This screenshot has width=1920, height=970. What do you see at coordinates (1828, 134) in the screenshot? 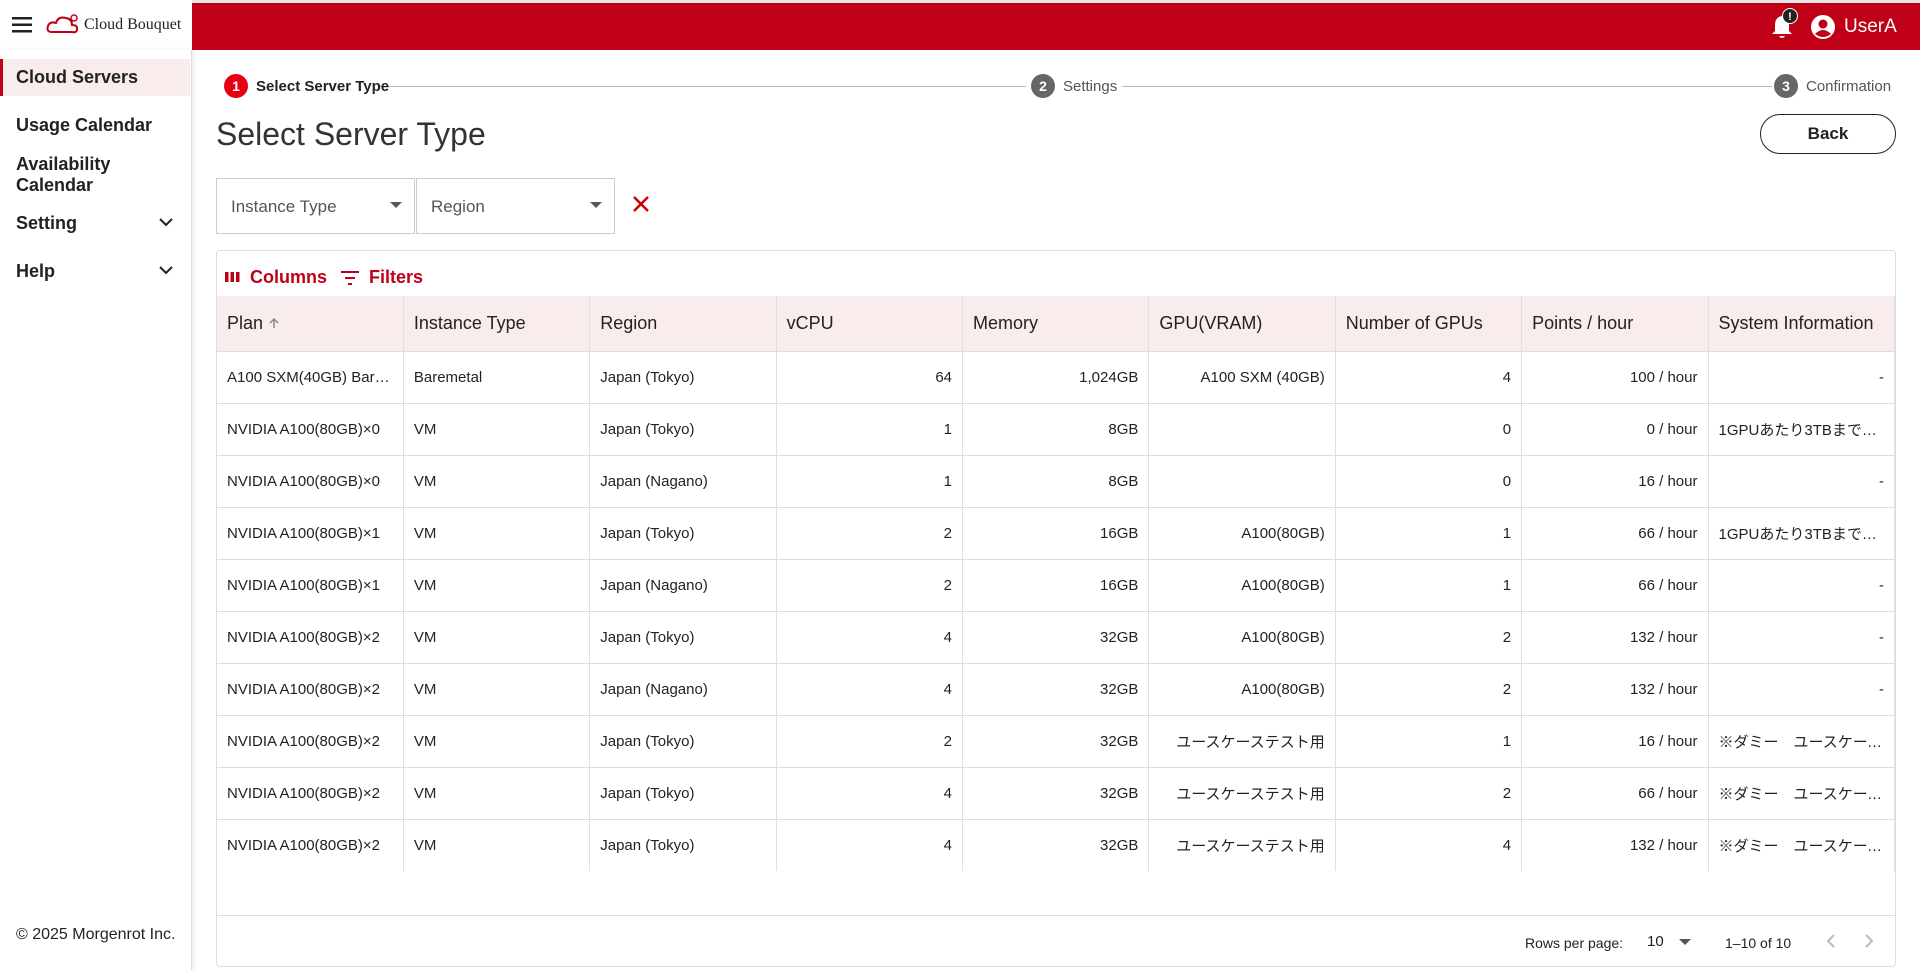
I see `back-button: Back` at bounding box center [1828, 134].